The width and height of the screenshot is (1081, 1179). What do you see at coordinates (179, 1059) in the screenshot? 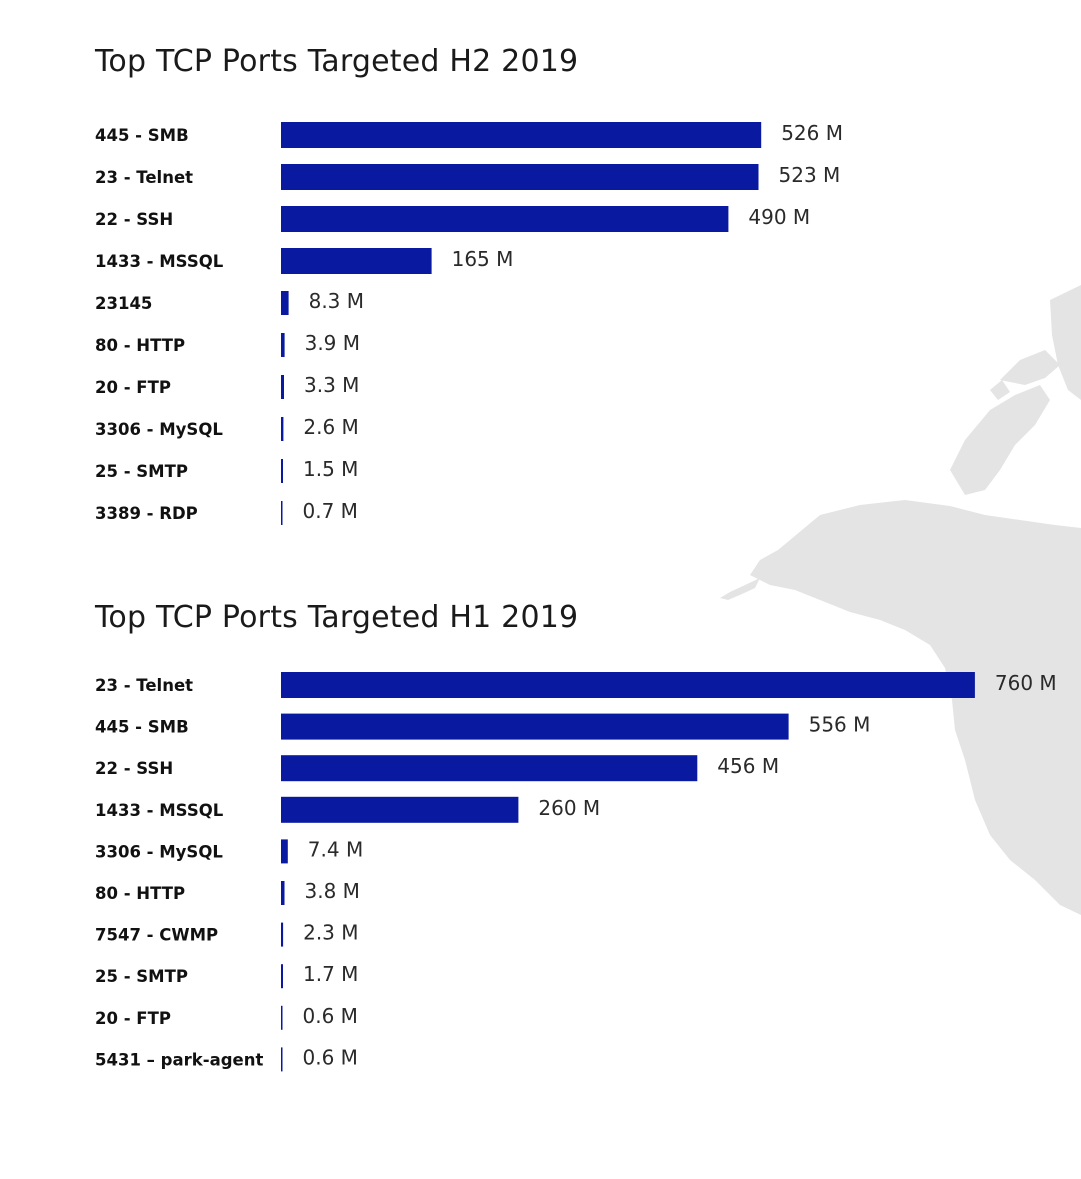
I see `category-label: 5431 – park-agent` at bounding box center [179, 1059].